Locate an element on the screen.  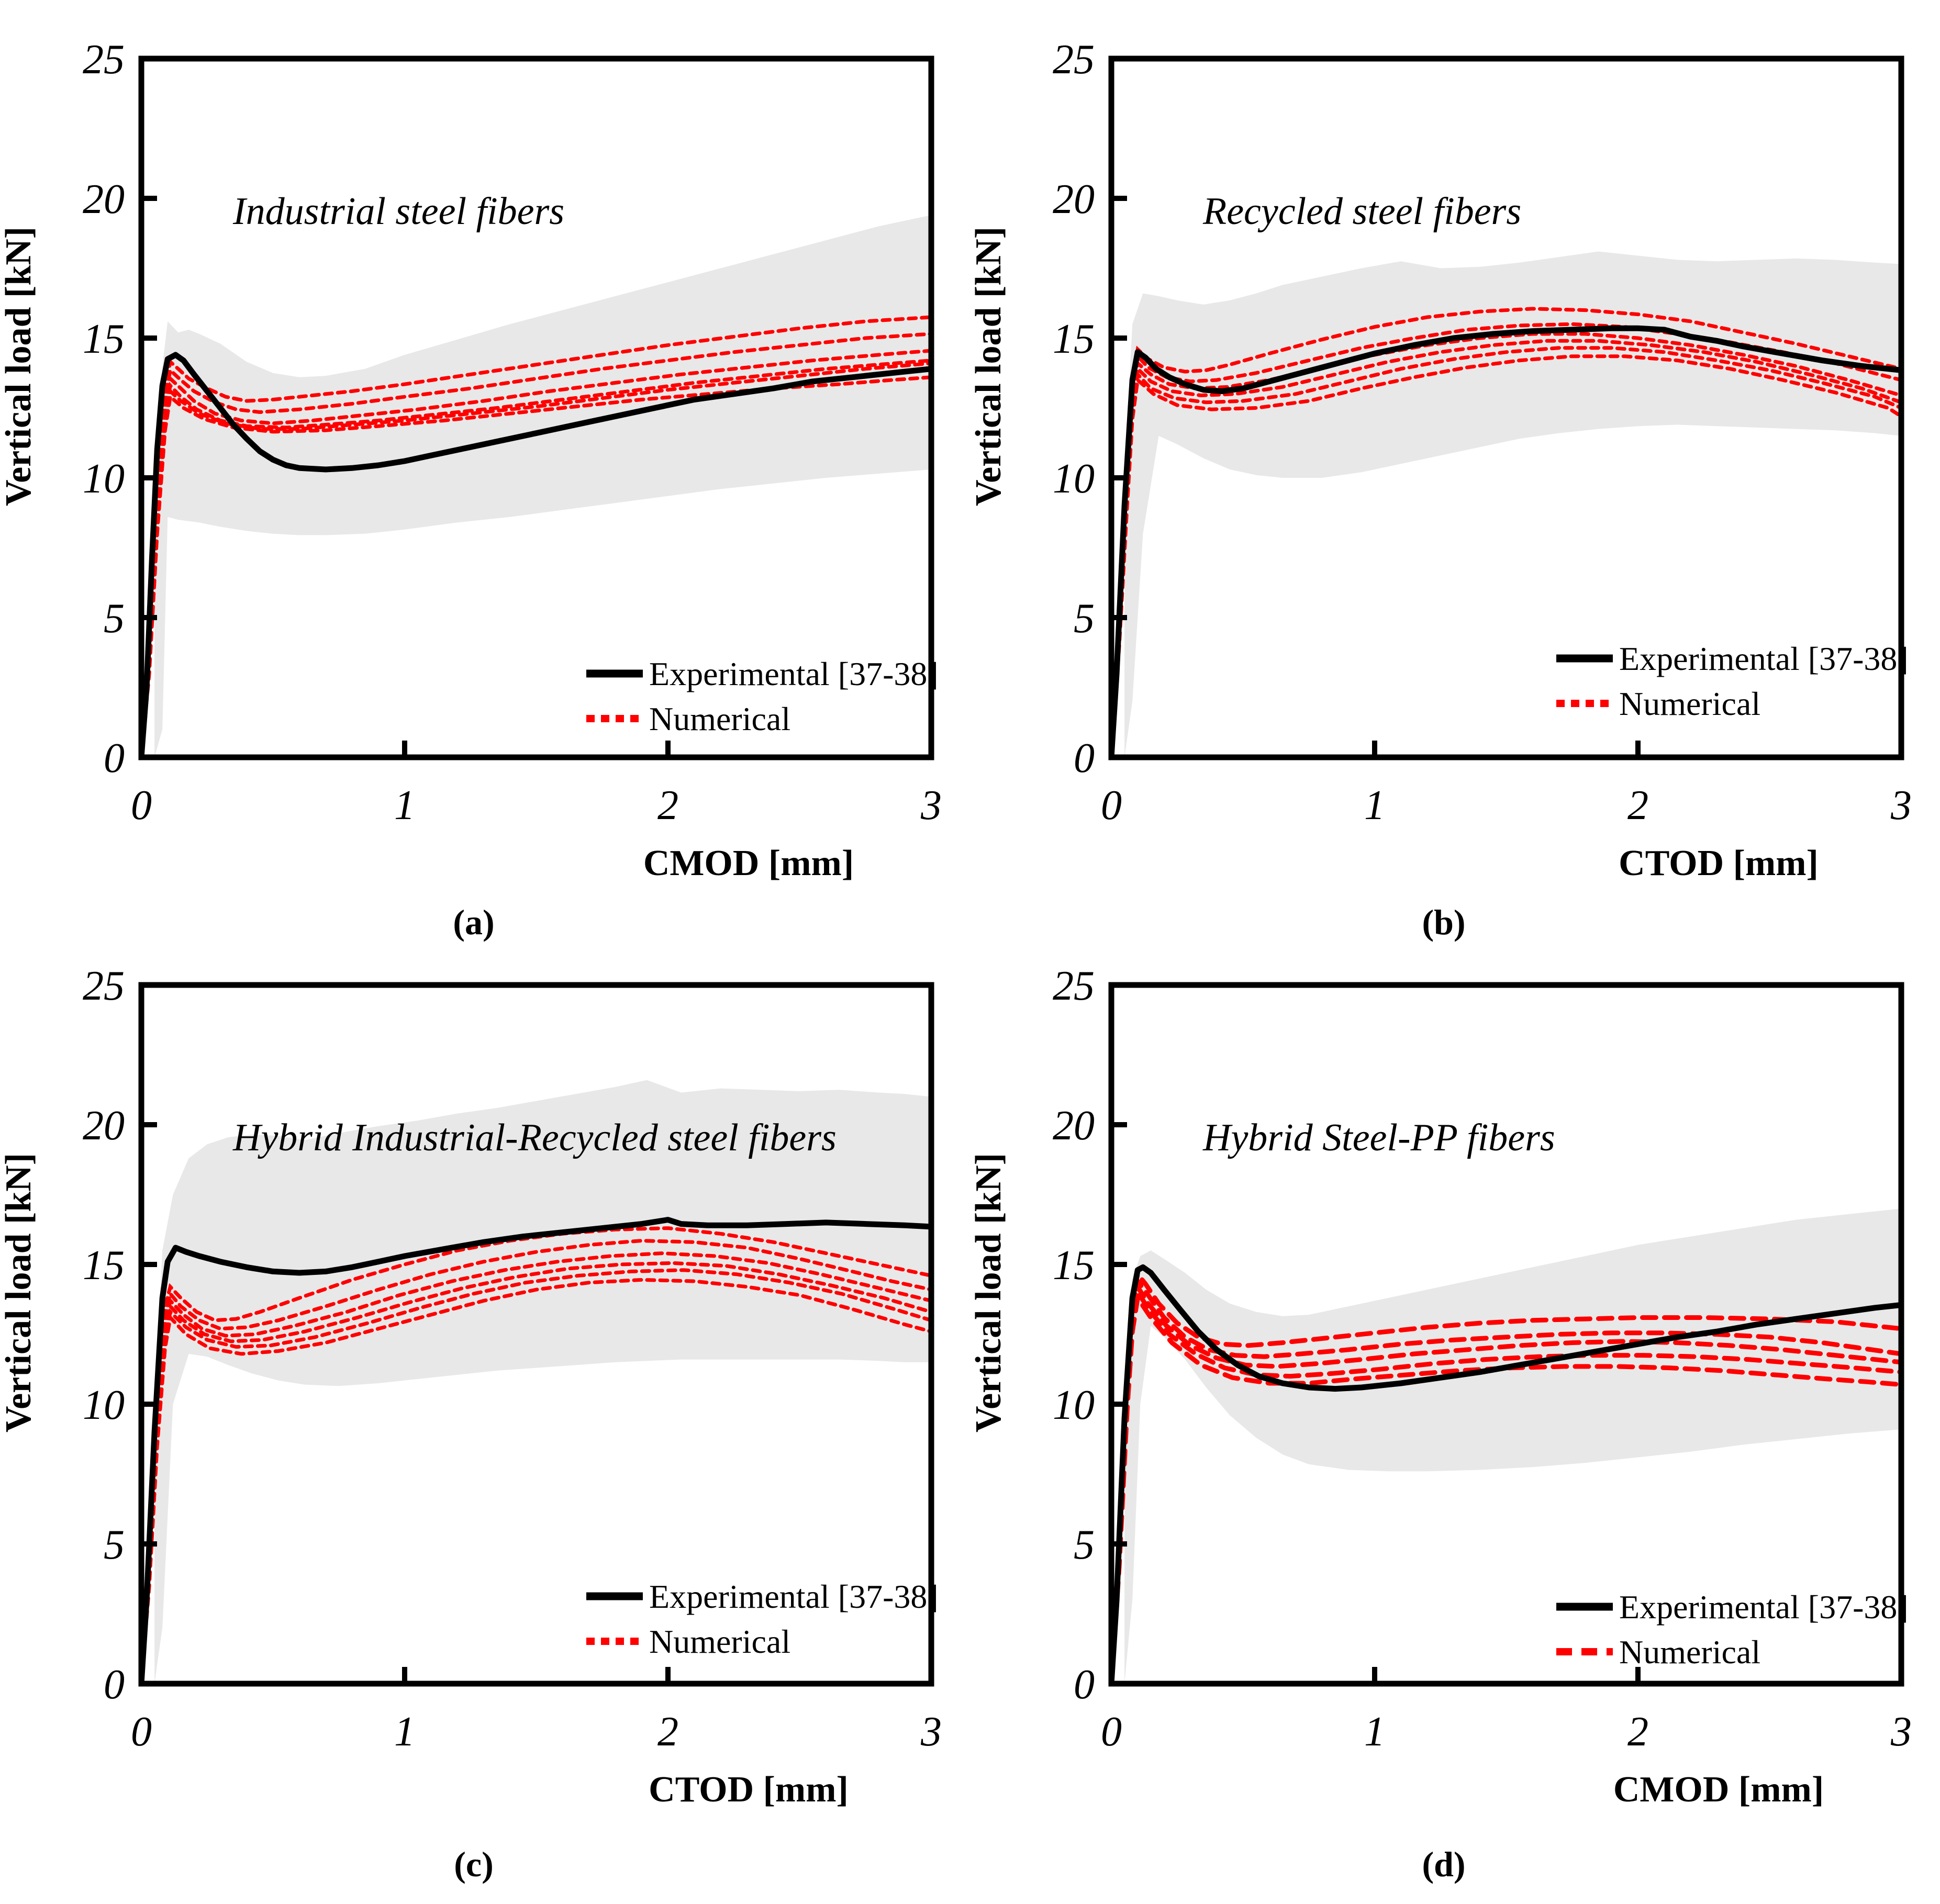
panel-title: Recycled steel fibers is located at coordinates (1361, 211).